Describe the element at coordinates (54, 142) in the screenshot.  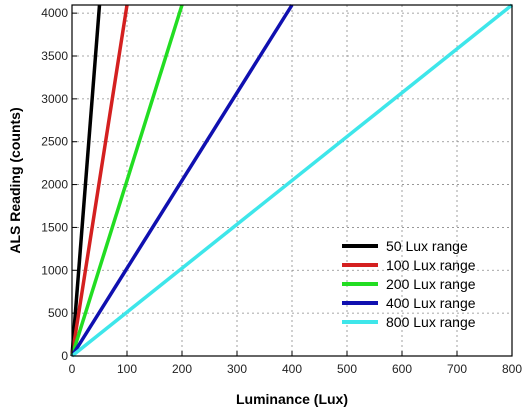
I see `y-tick-label: 2500` at that location.